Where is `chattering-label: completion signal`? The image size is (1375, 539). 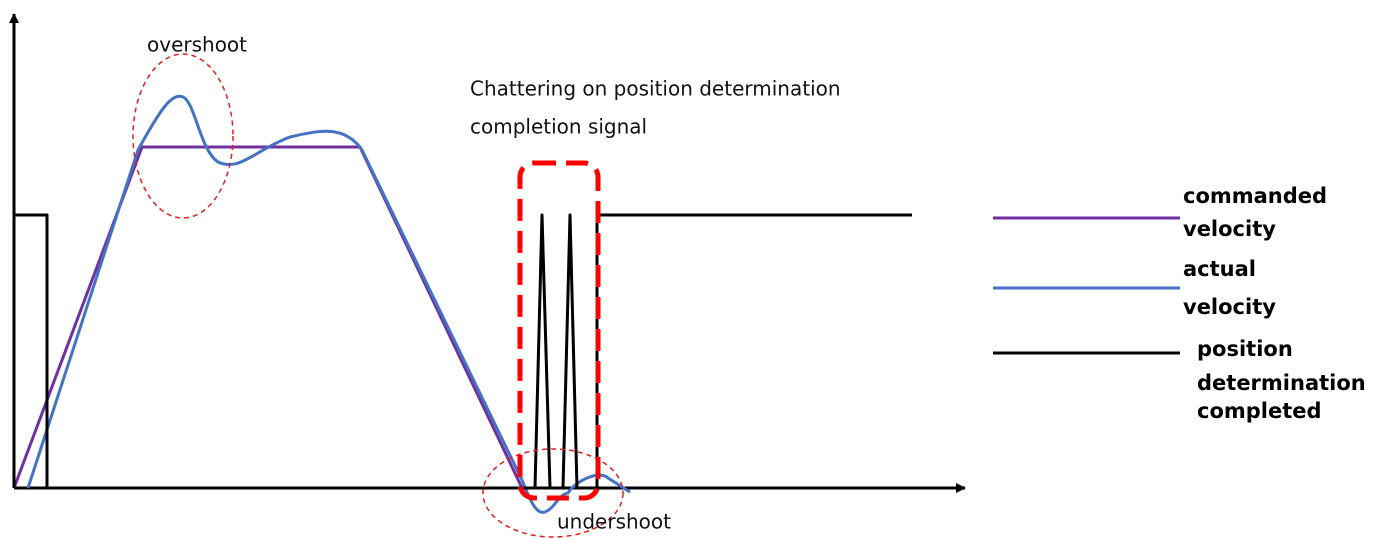
chattering-label: completion signal is located at coordinates (558, 127).